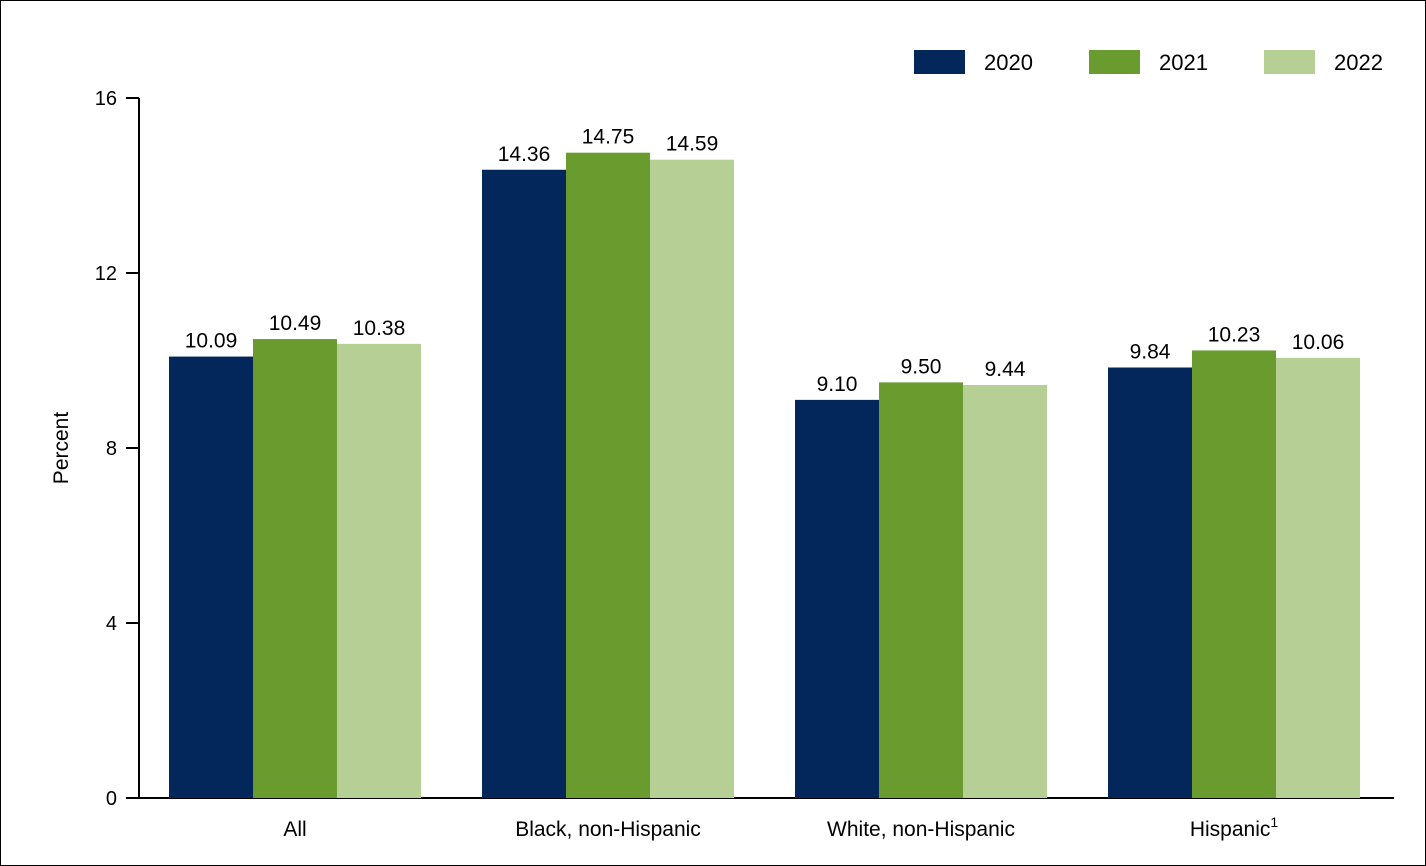  Describe the element at coordinates (1358, 62) in the screenshot. I see `legend-label: 2022` at that location.